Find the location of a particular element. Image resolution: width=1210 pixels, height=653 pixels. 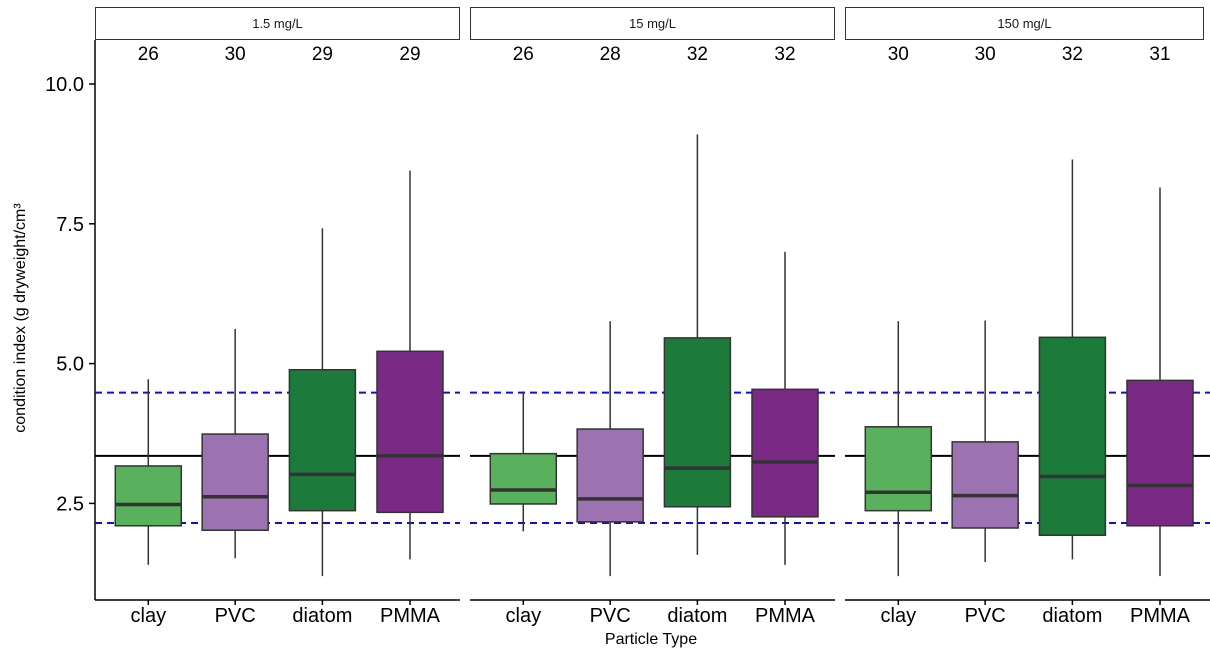

y-axis-title: condition index (g dryweight/cm³ is located at coordinates (20, 318).